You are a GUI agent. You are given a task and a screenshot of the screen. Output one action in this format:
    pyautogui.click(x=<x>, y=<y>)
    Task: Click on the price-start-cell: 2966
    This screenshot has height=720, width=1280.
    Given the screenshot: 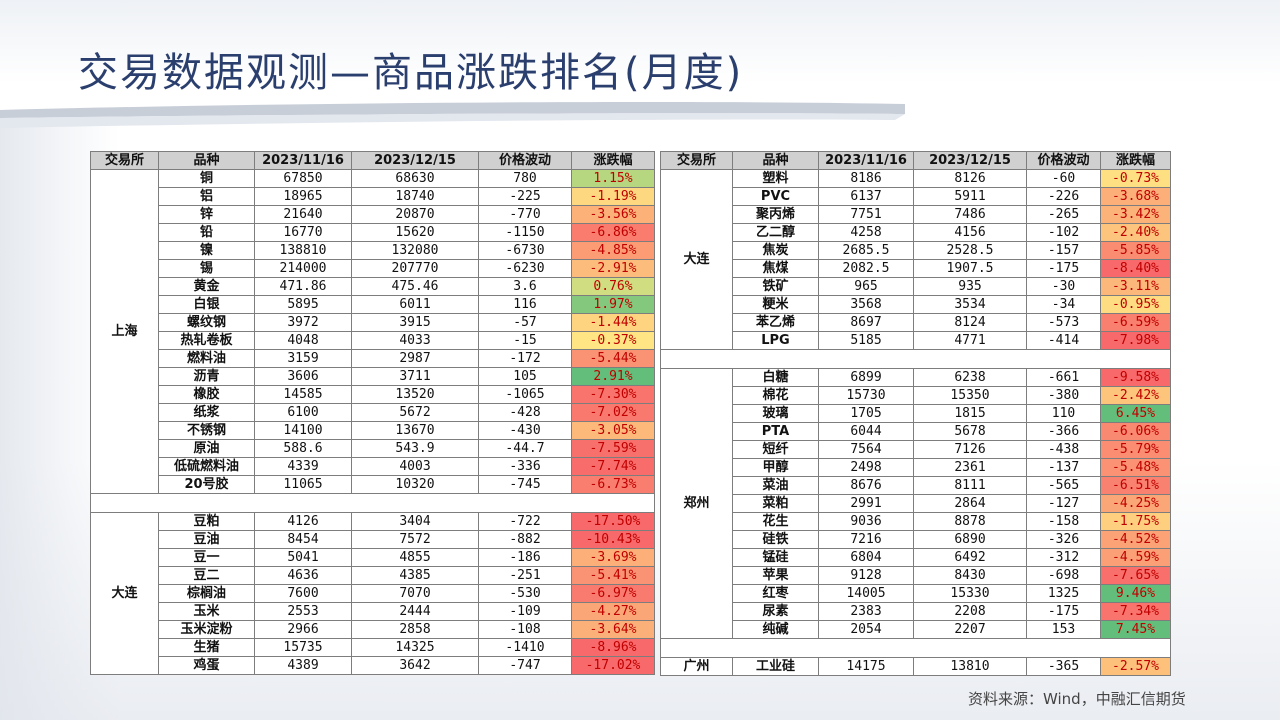 What is the action you would take?
    pyautogui.click(x=303, y=629)
    